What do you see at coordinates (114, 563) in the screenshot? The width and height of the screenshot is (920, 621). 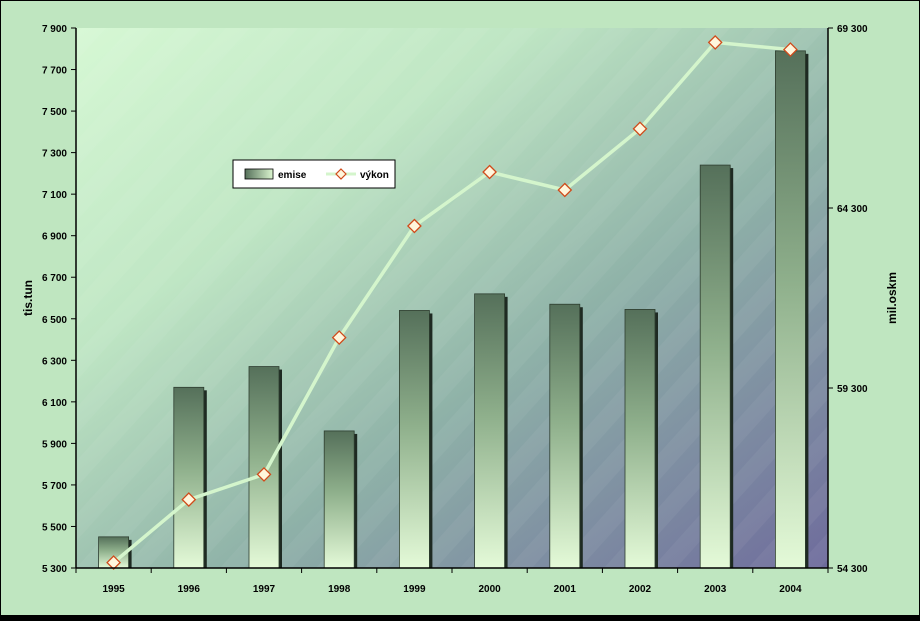 I see `marker-vykon-1995` at bounding box center [114, 563].